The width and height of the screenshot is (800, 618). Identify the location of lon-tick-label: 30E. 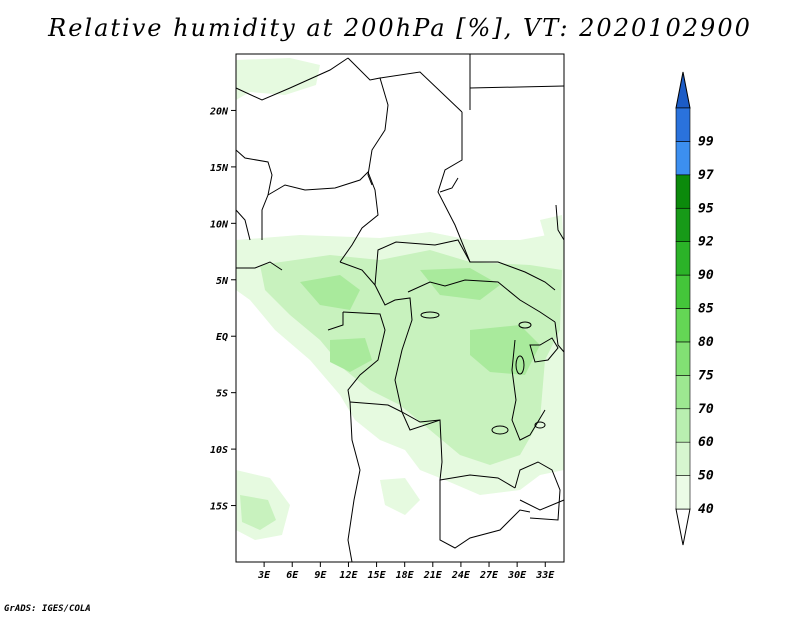
(517, 575).